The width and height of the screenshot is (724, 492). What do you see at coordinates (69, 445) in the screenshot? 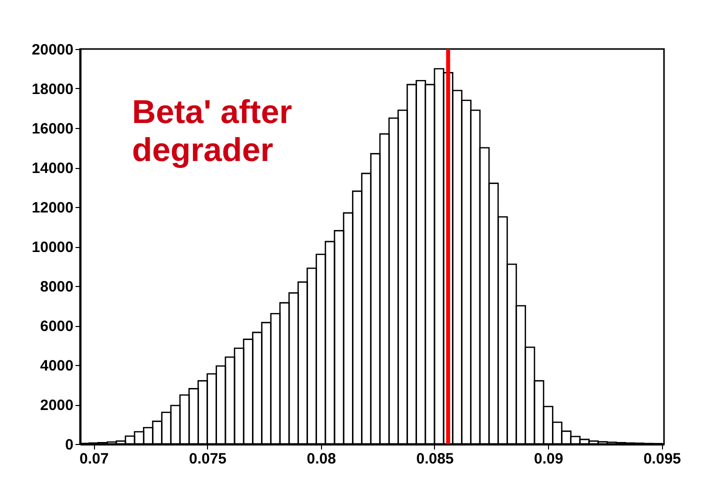
I see `y-tick-label: 0` at bounding box center [69, 445].